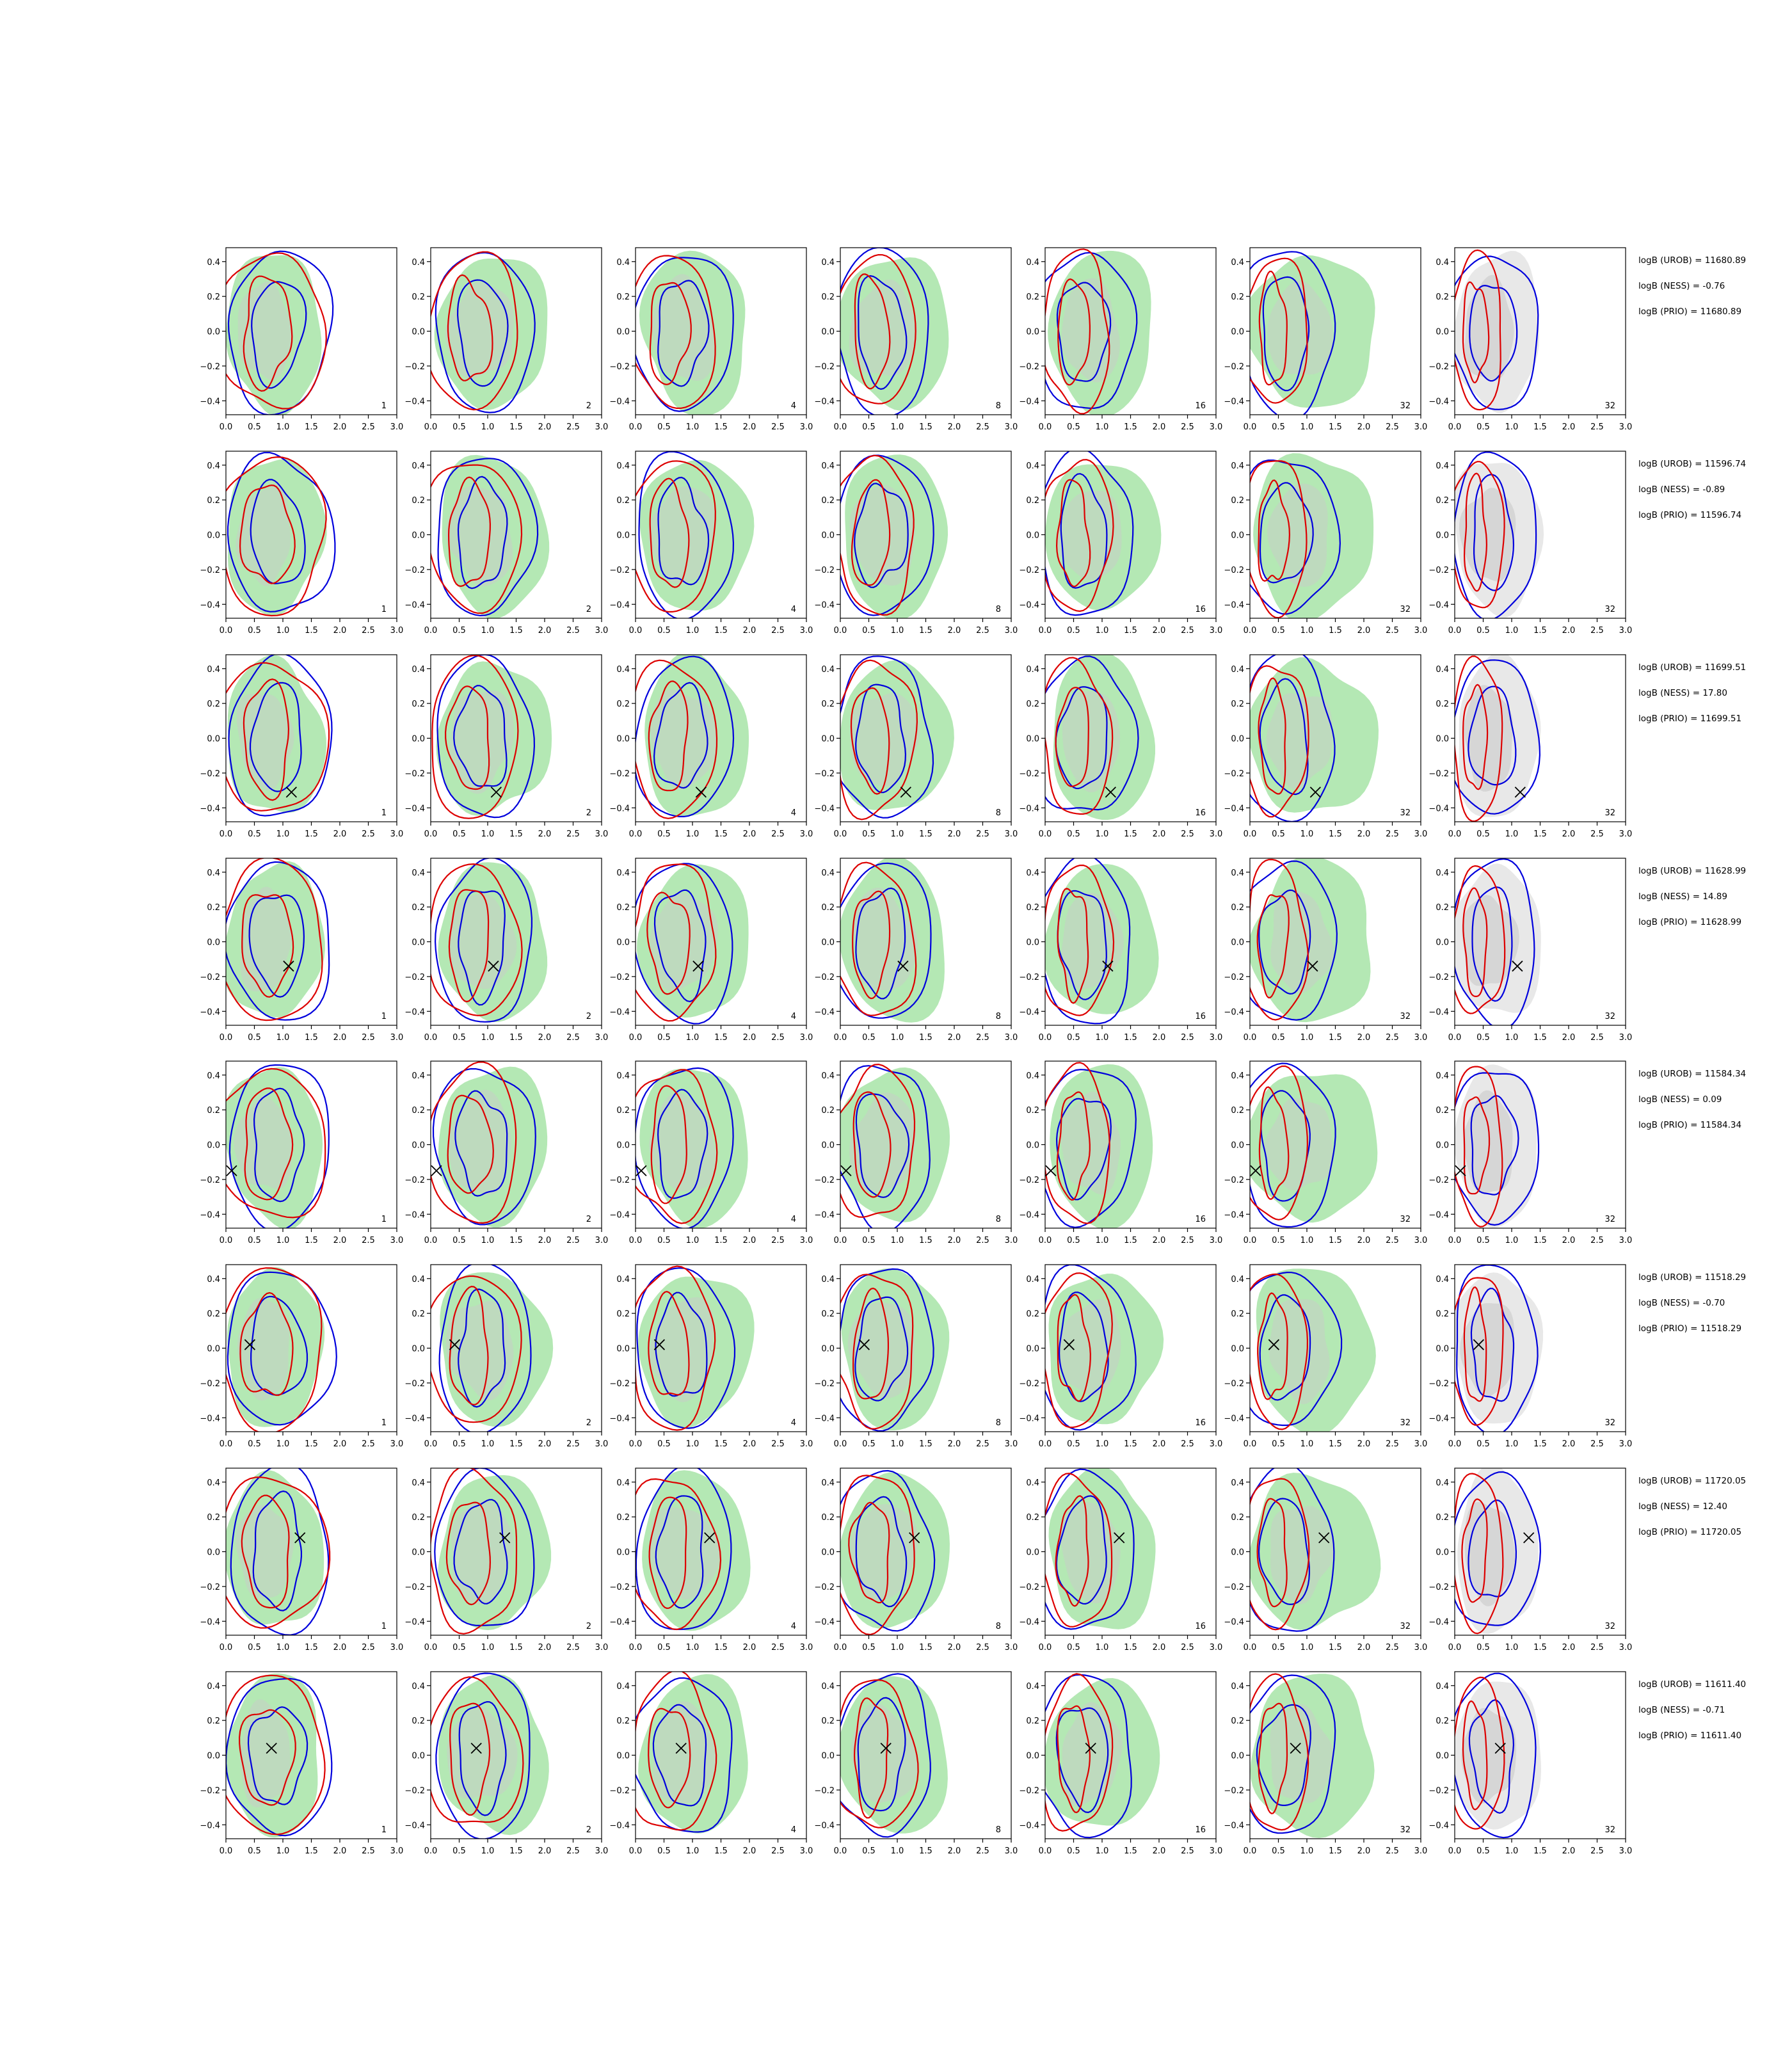 Image resolution: width=1792 pixels, height=2048 pixels. Describe the element at coordinates (1200, 406) in the screenshot. I see `panel-column-tag: 16` at that location.